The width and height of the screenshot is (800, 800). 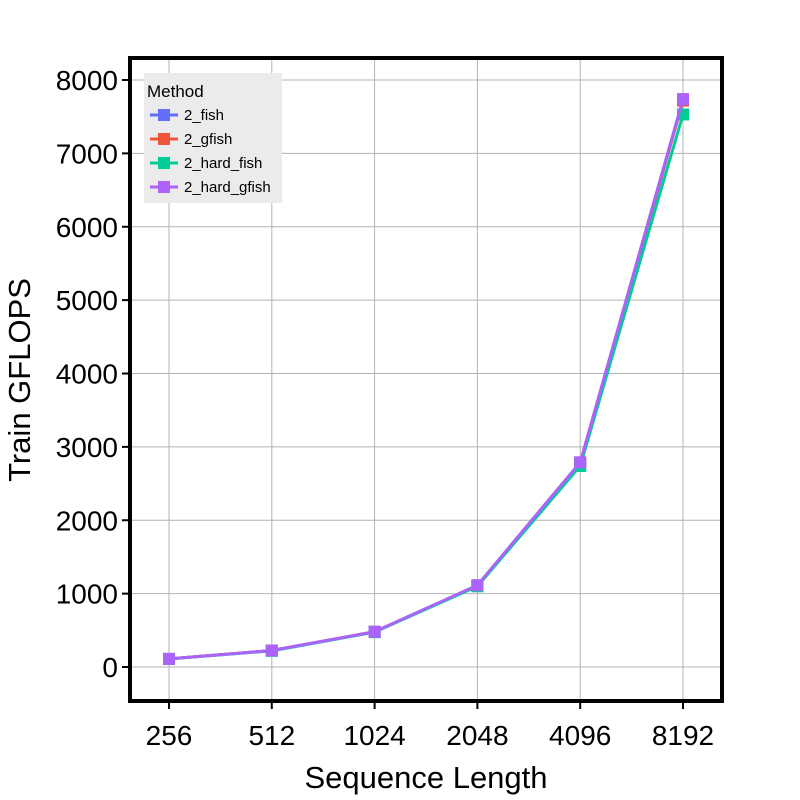 I want to click on y-tick-label: 8000, so click(x=87, y=80).